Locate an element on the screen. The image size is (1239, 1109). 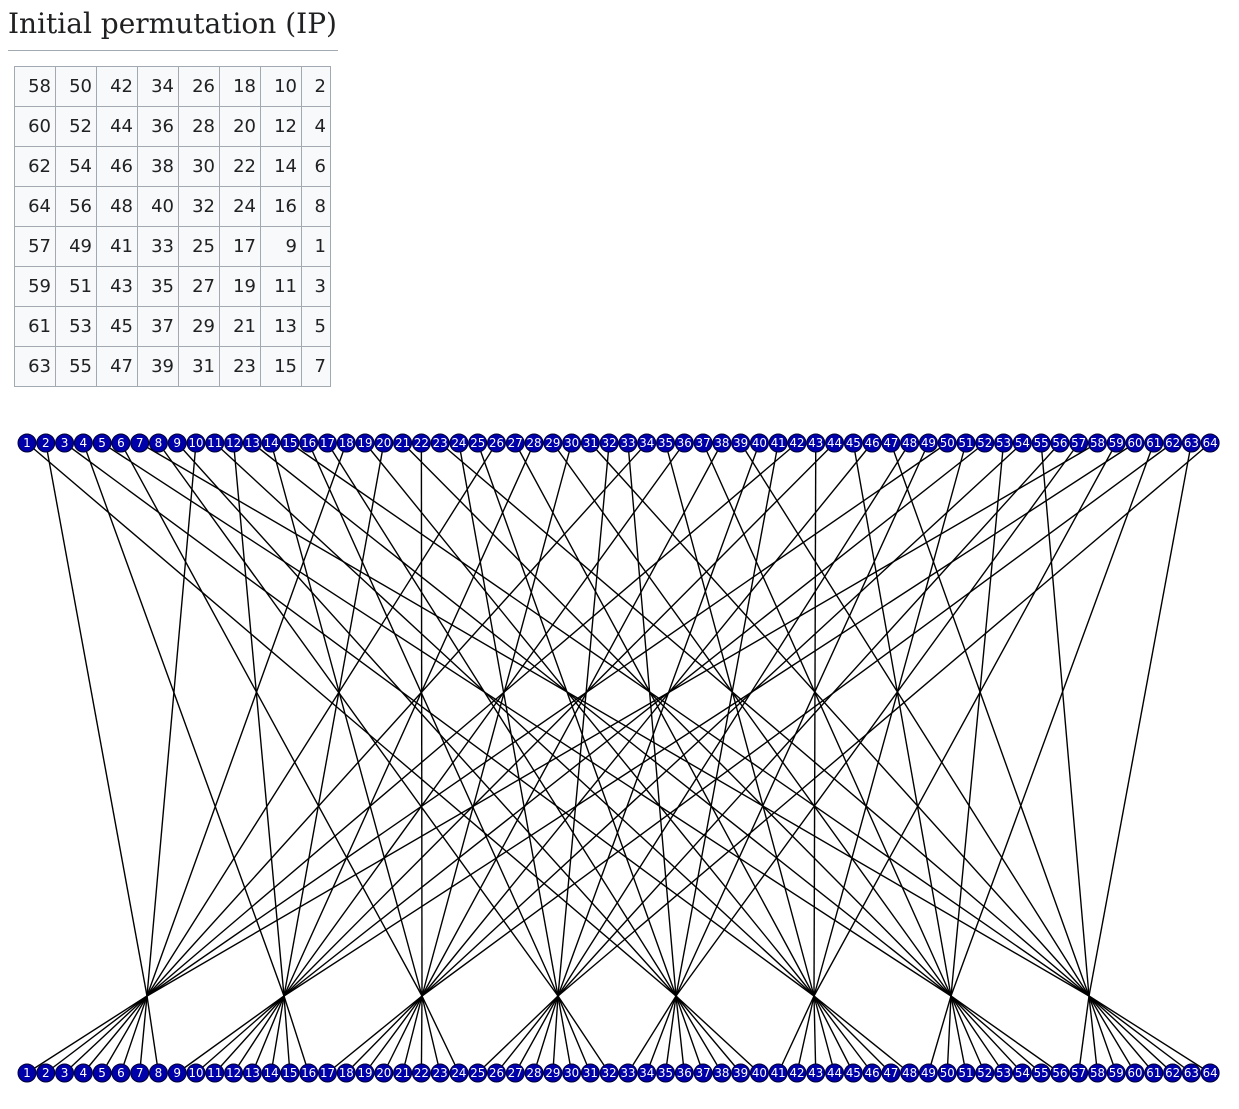
table-cell: 58 is located at coordinates (35, 86).